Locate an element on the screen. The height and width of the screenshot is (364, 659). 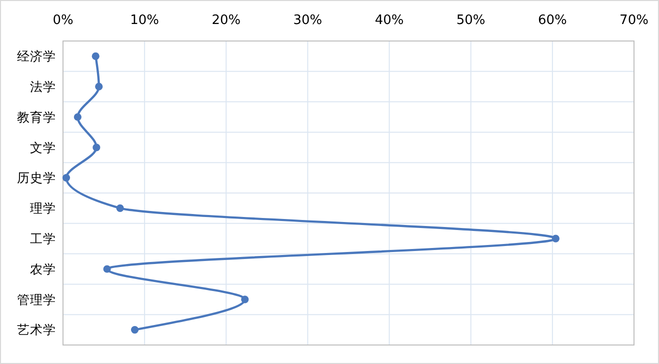
y-tick-label: 经济学 is located at coordinates (36, 56).